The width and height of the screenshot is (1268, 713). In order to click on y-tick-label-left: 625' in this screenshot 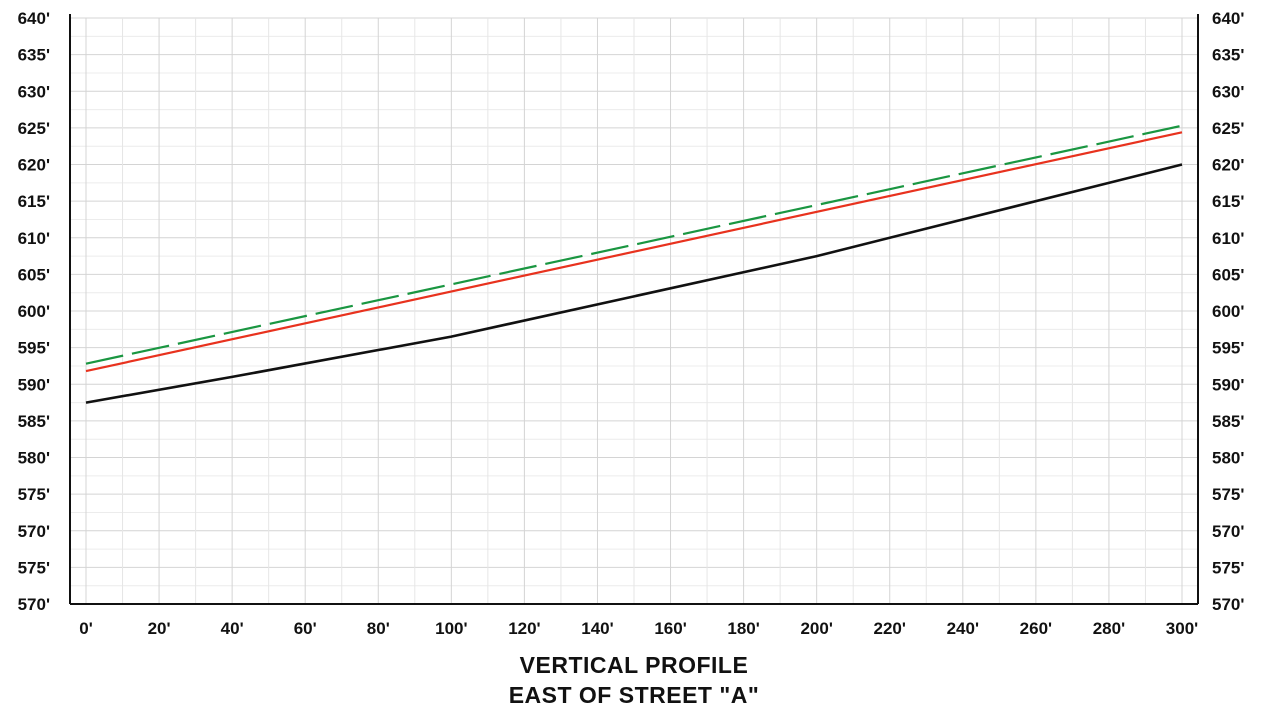, I will do `click(34, 128)`.